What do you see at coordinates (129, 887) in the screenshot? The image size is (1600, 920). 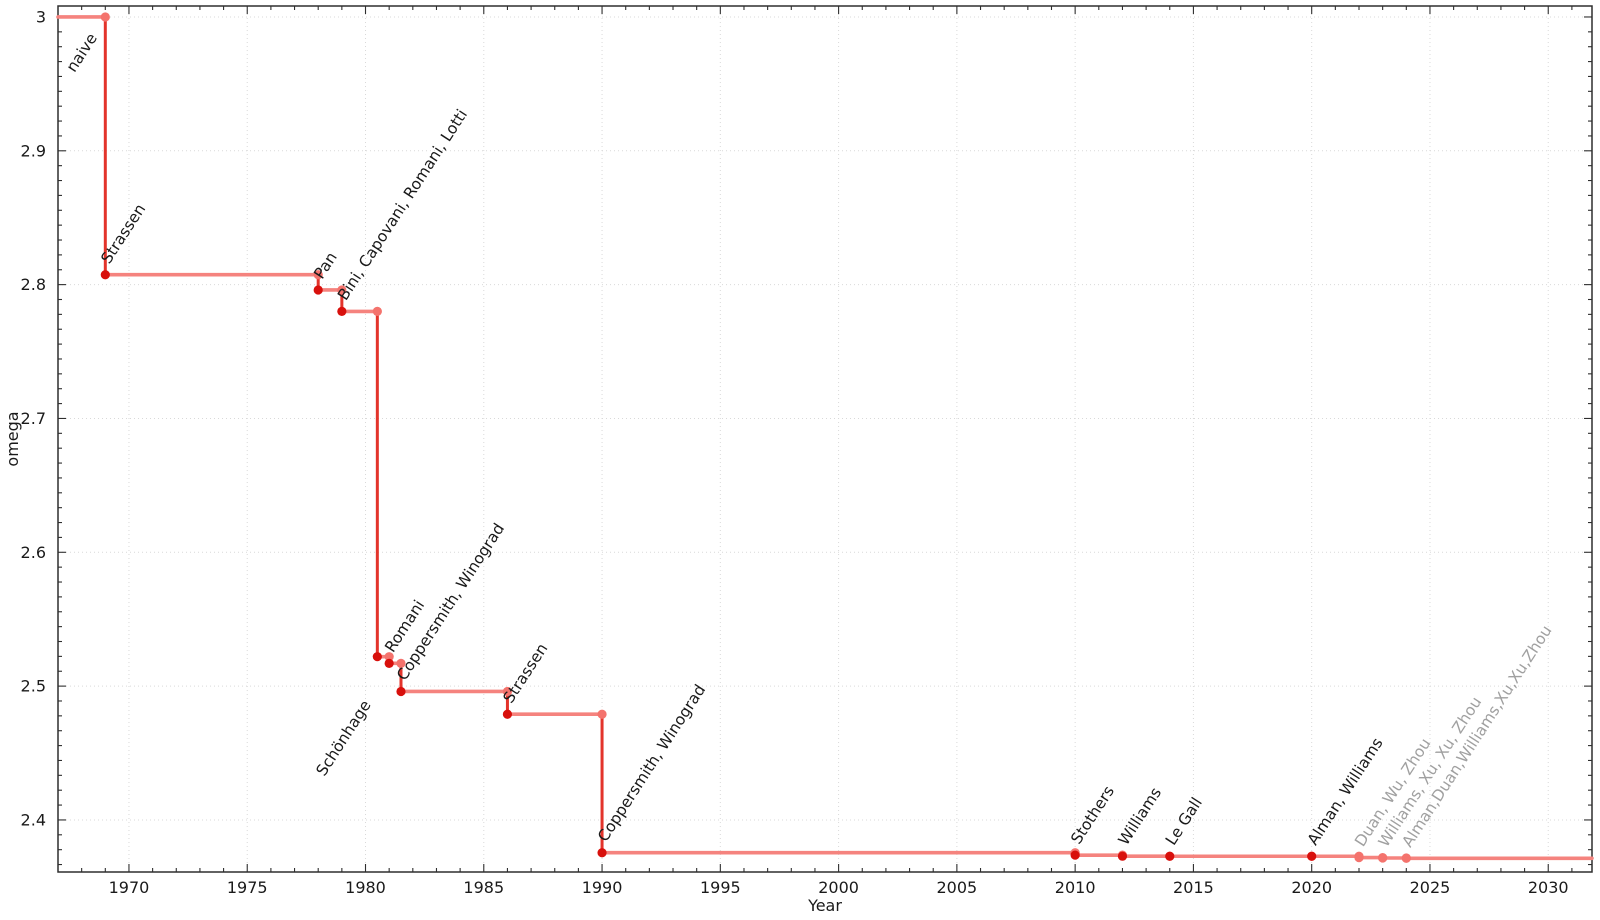 I see `x-tick-label: 1970` at bounding box center [129, 887].